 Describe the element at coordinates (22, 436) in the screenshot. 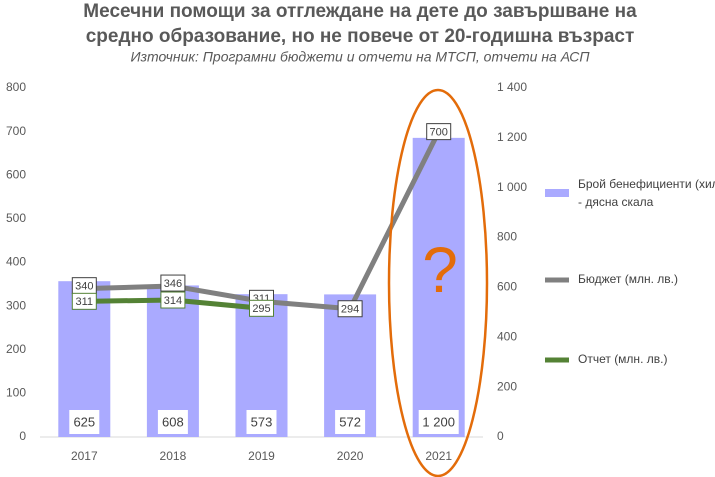

I see `y-tick-label: 0` at that location.